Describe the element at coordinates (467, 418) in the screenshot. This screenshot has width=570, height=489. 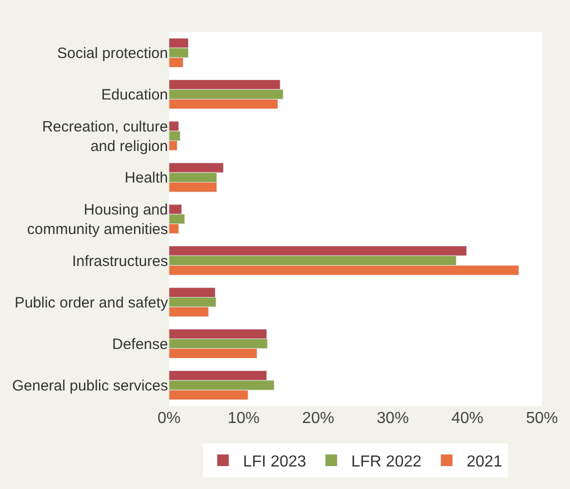
I see `x-tick-label: 40%` at that location.